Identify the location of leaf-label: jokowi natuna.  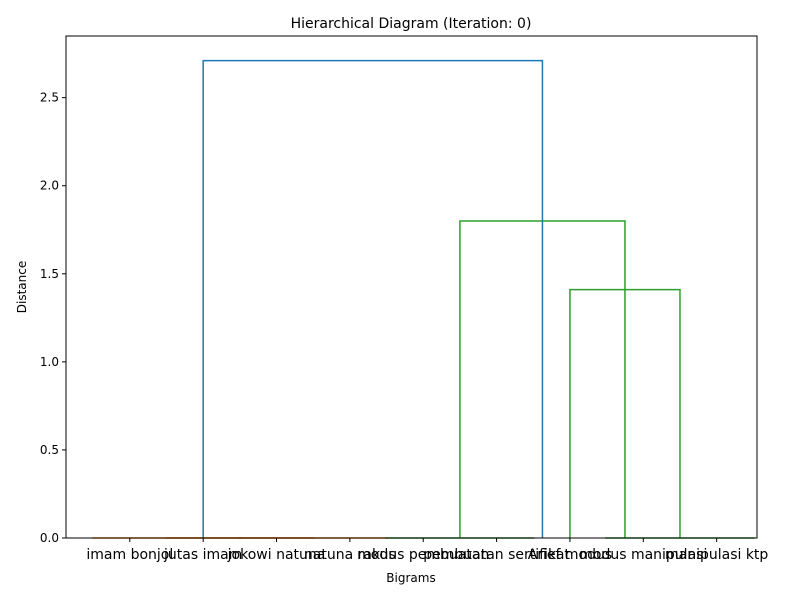
(276, 555).